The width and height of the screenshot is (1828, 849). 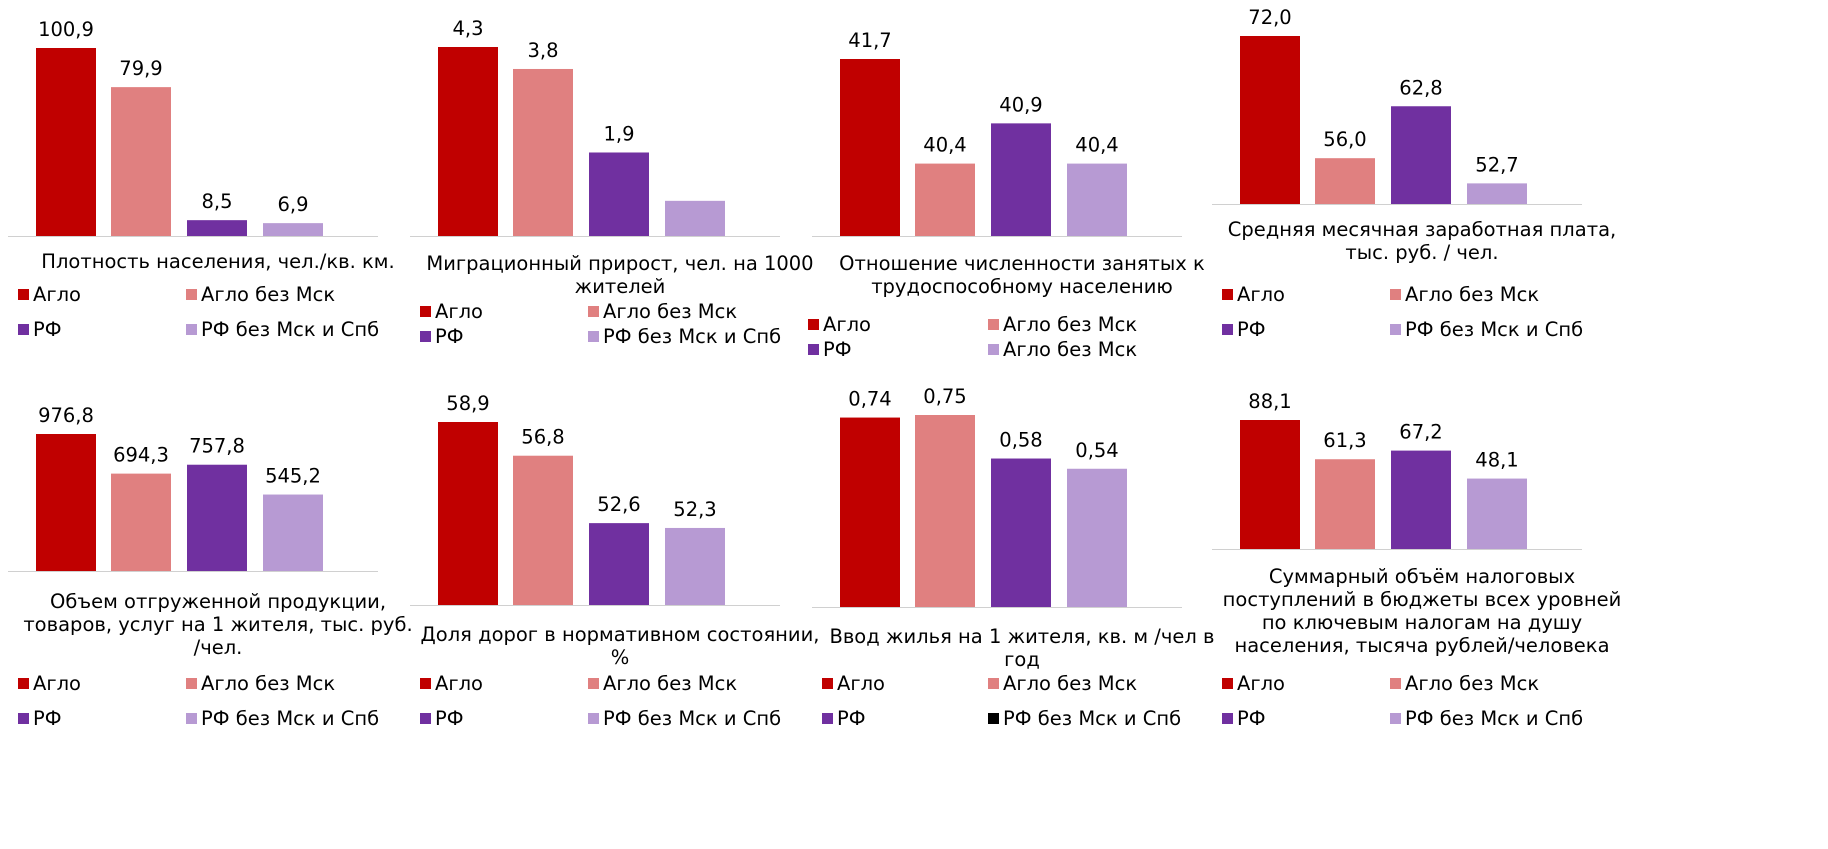 What do you see at coordinates (1496, 164) in the screenshot?
I see `data-label: 52,7` at bounding box center [1496, 164].